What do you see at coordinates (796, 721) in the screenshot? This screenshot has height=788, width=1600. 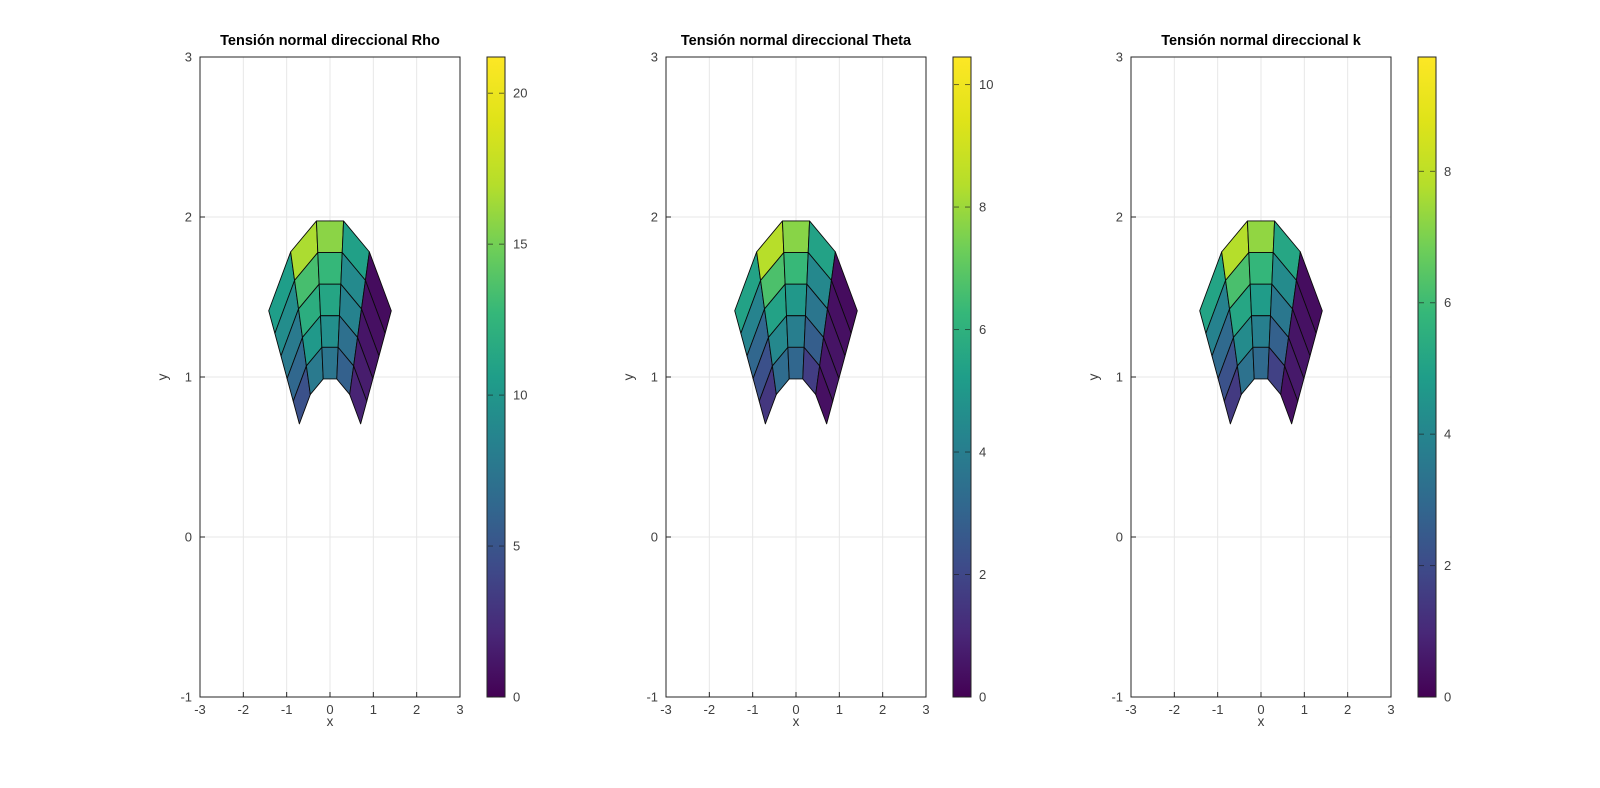 I see `xlabel-theta: x` at bounding box center [796, 721].